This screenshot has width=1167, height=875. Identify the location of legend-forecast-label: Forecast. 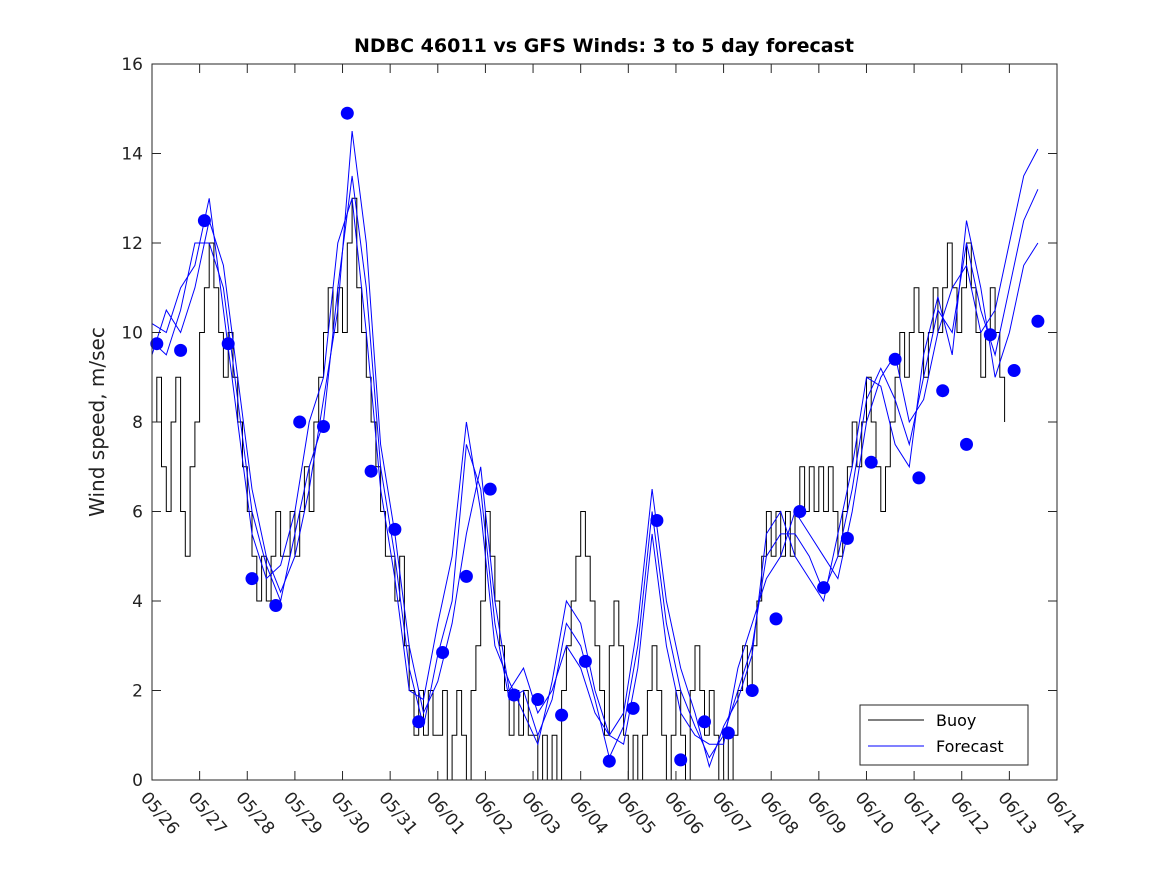
(970, 746).